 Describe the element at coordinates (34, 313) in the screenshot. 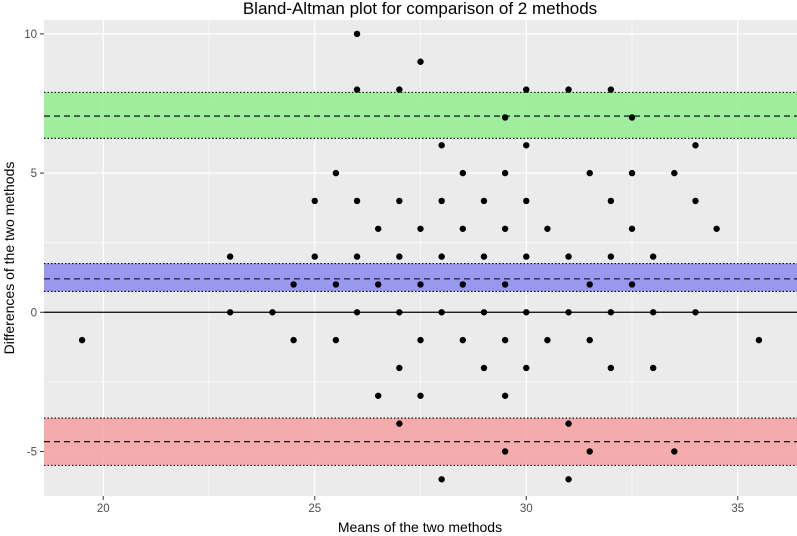

I see `y-tick-label: 0` at that location.